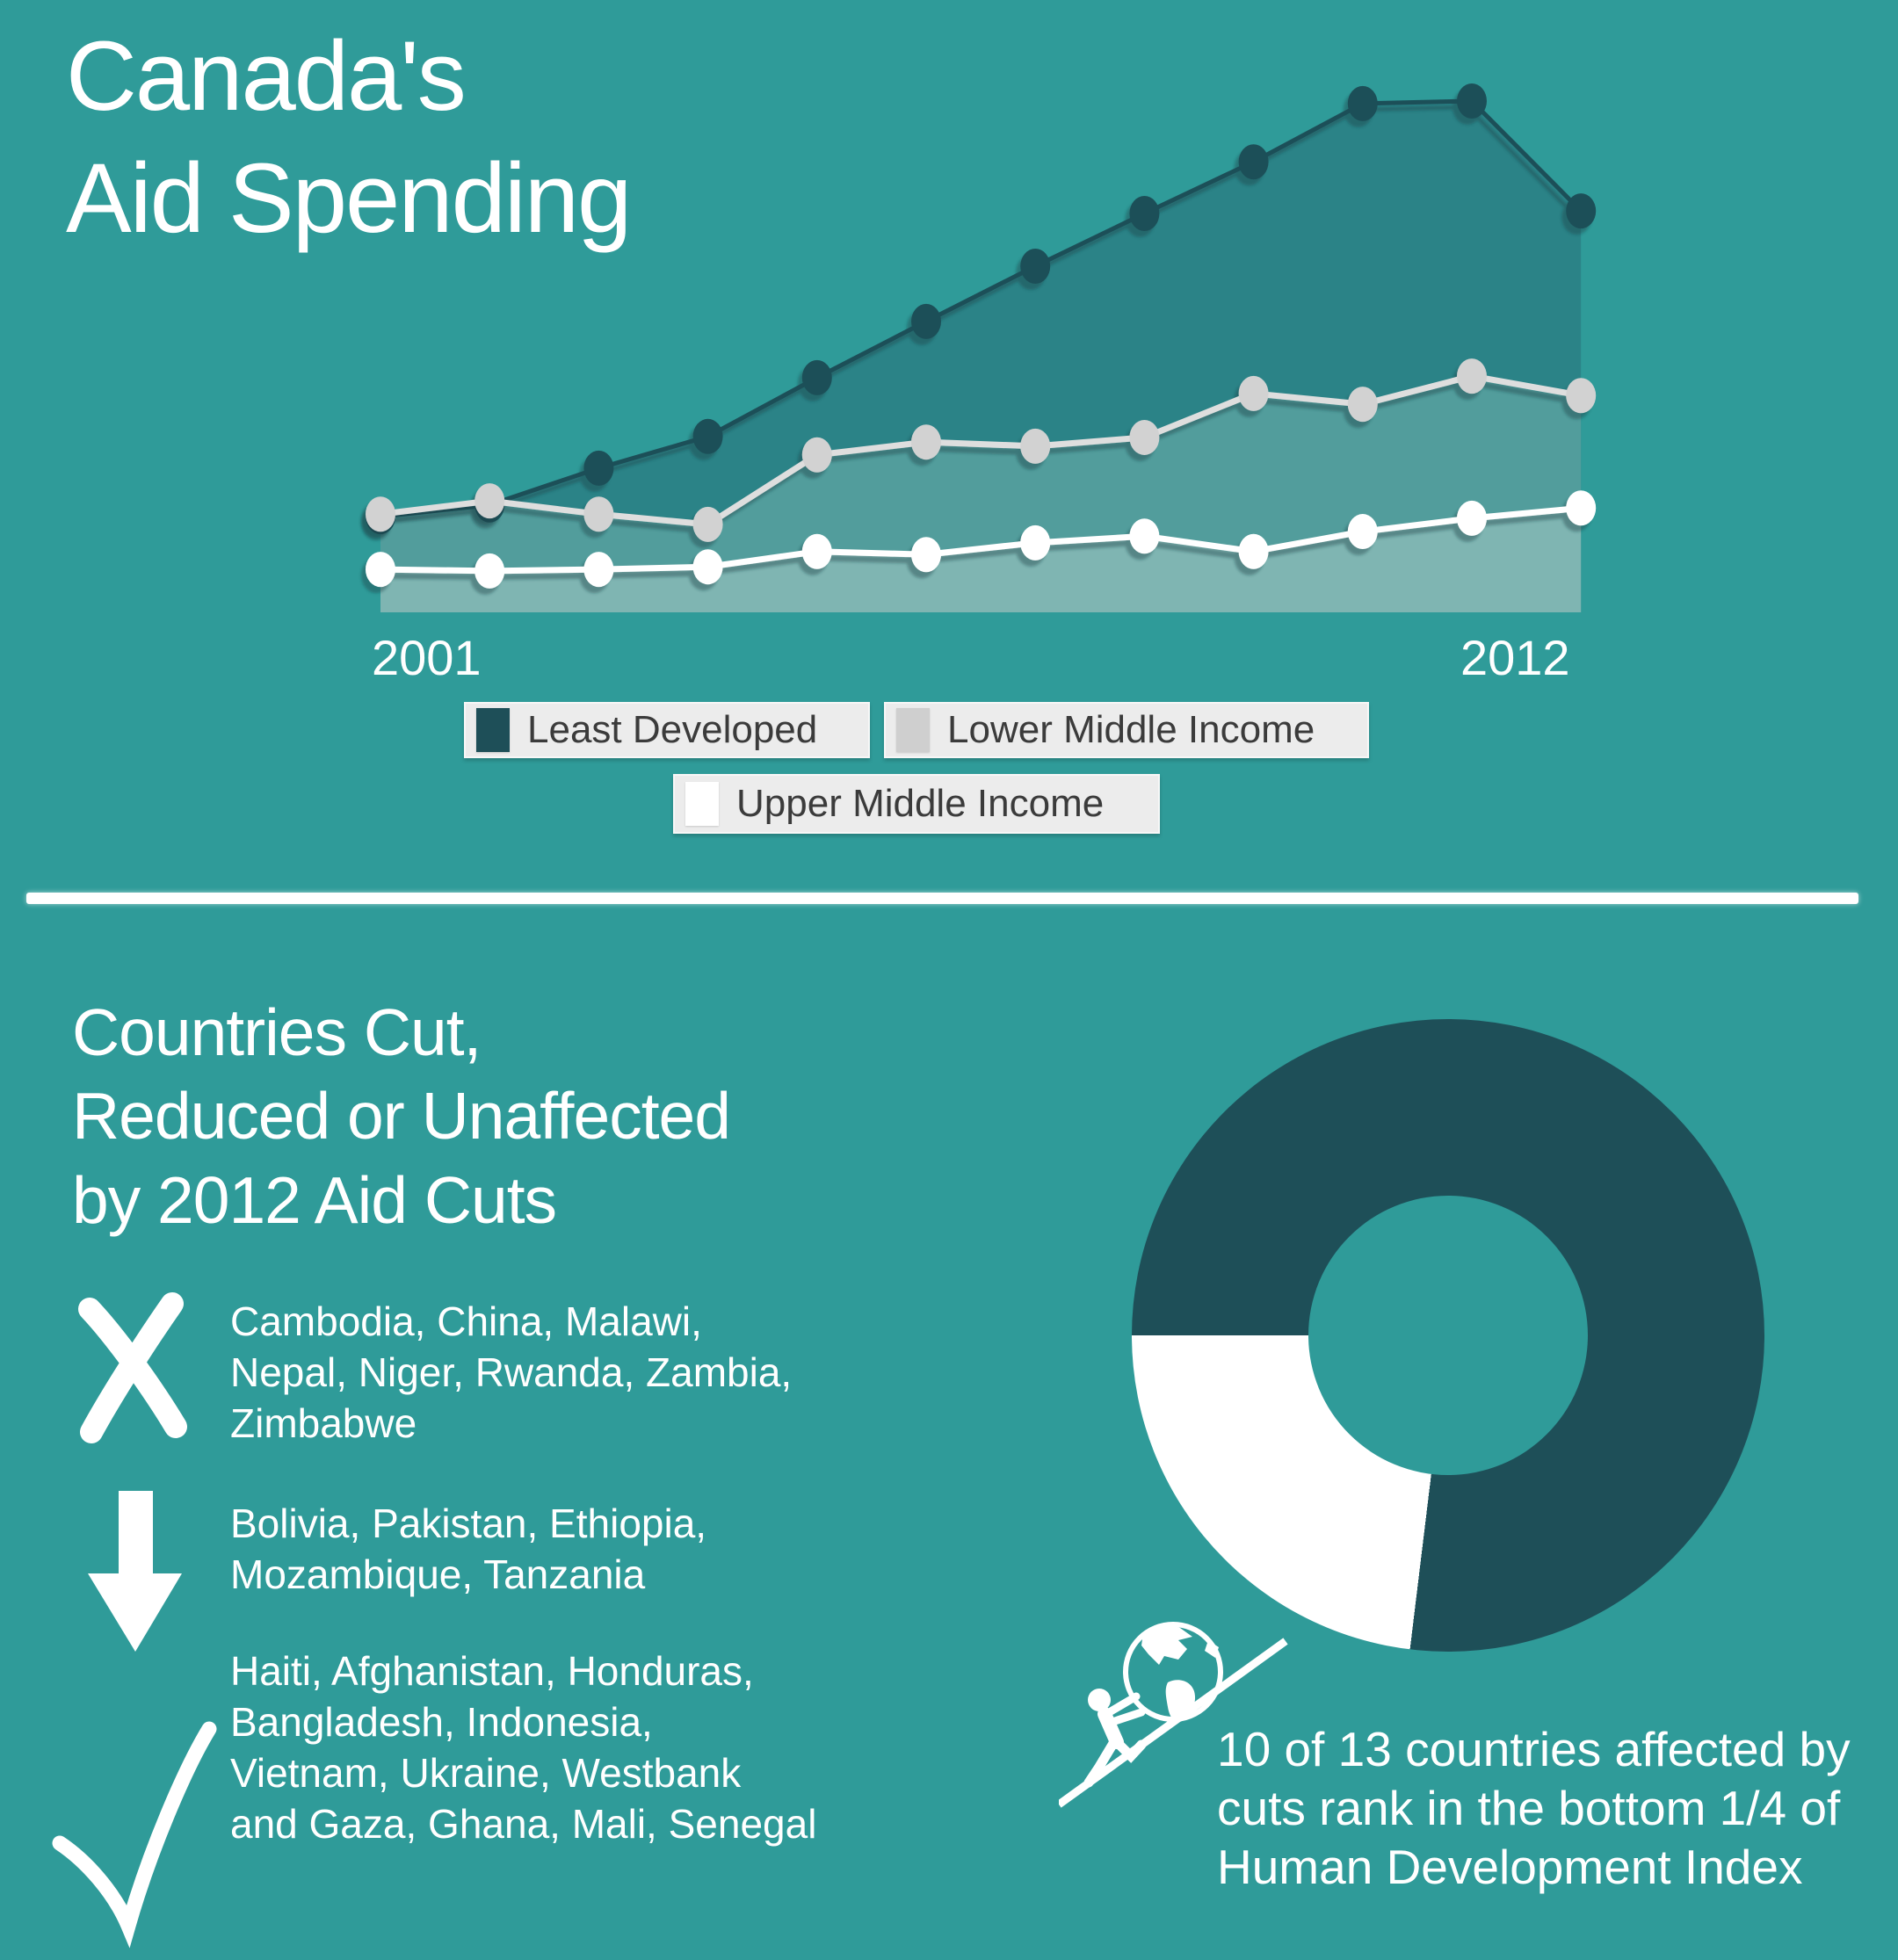  Describe the element at coordinates (672, 729) in the screenshot. I see `legend-label: Least Developed` at that location.